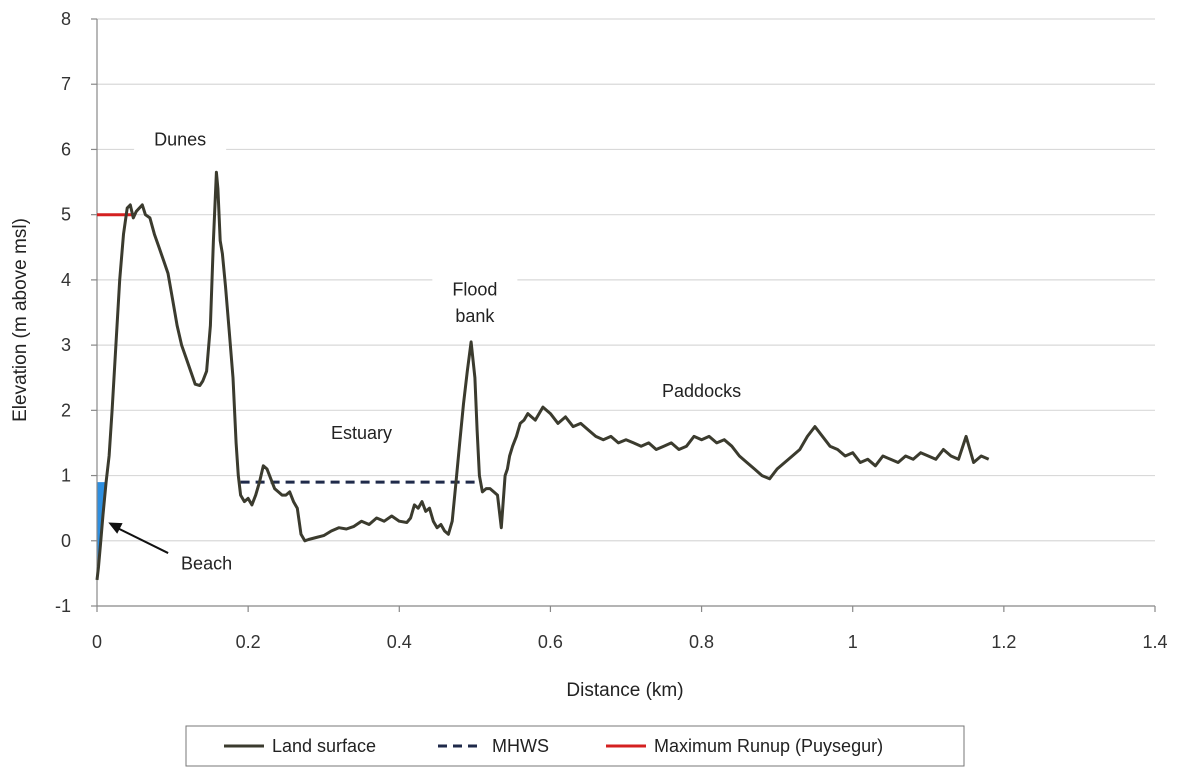 The height and width of the screenshot is (769, 1181). What do you see at coordinates (97, 642) in the screenshot?
I see `x-tick-label: 0` at bounding box center [97, 642].